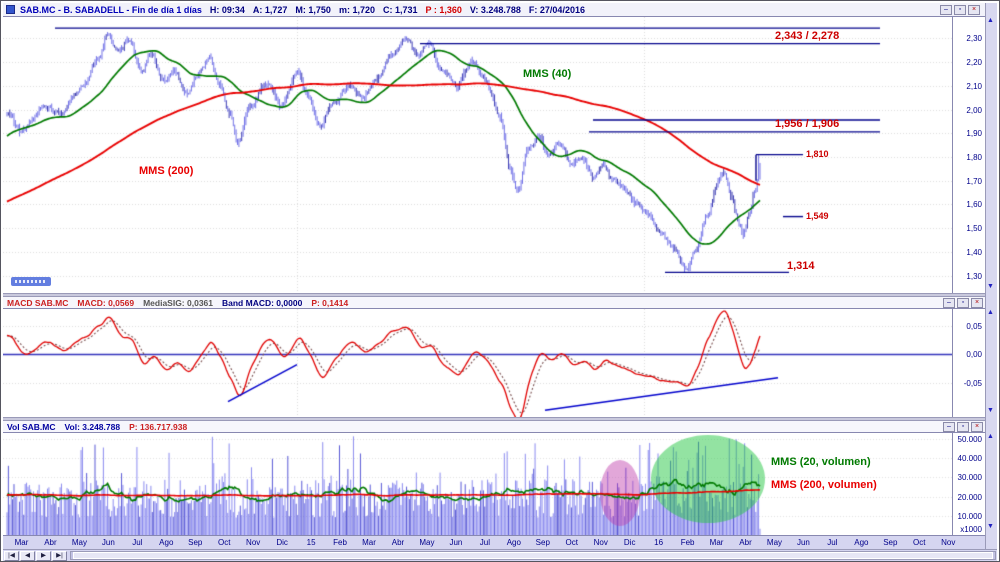  Describe the element at coordinates (745, 542) in the screenshot. I see `time-axis-label-25: Abr` at that location.